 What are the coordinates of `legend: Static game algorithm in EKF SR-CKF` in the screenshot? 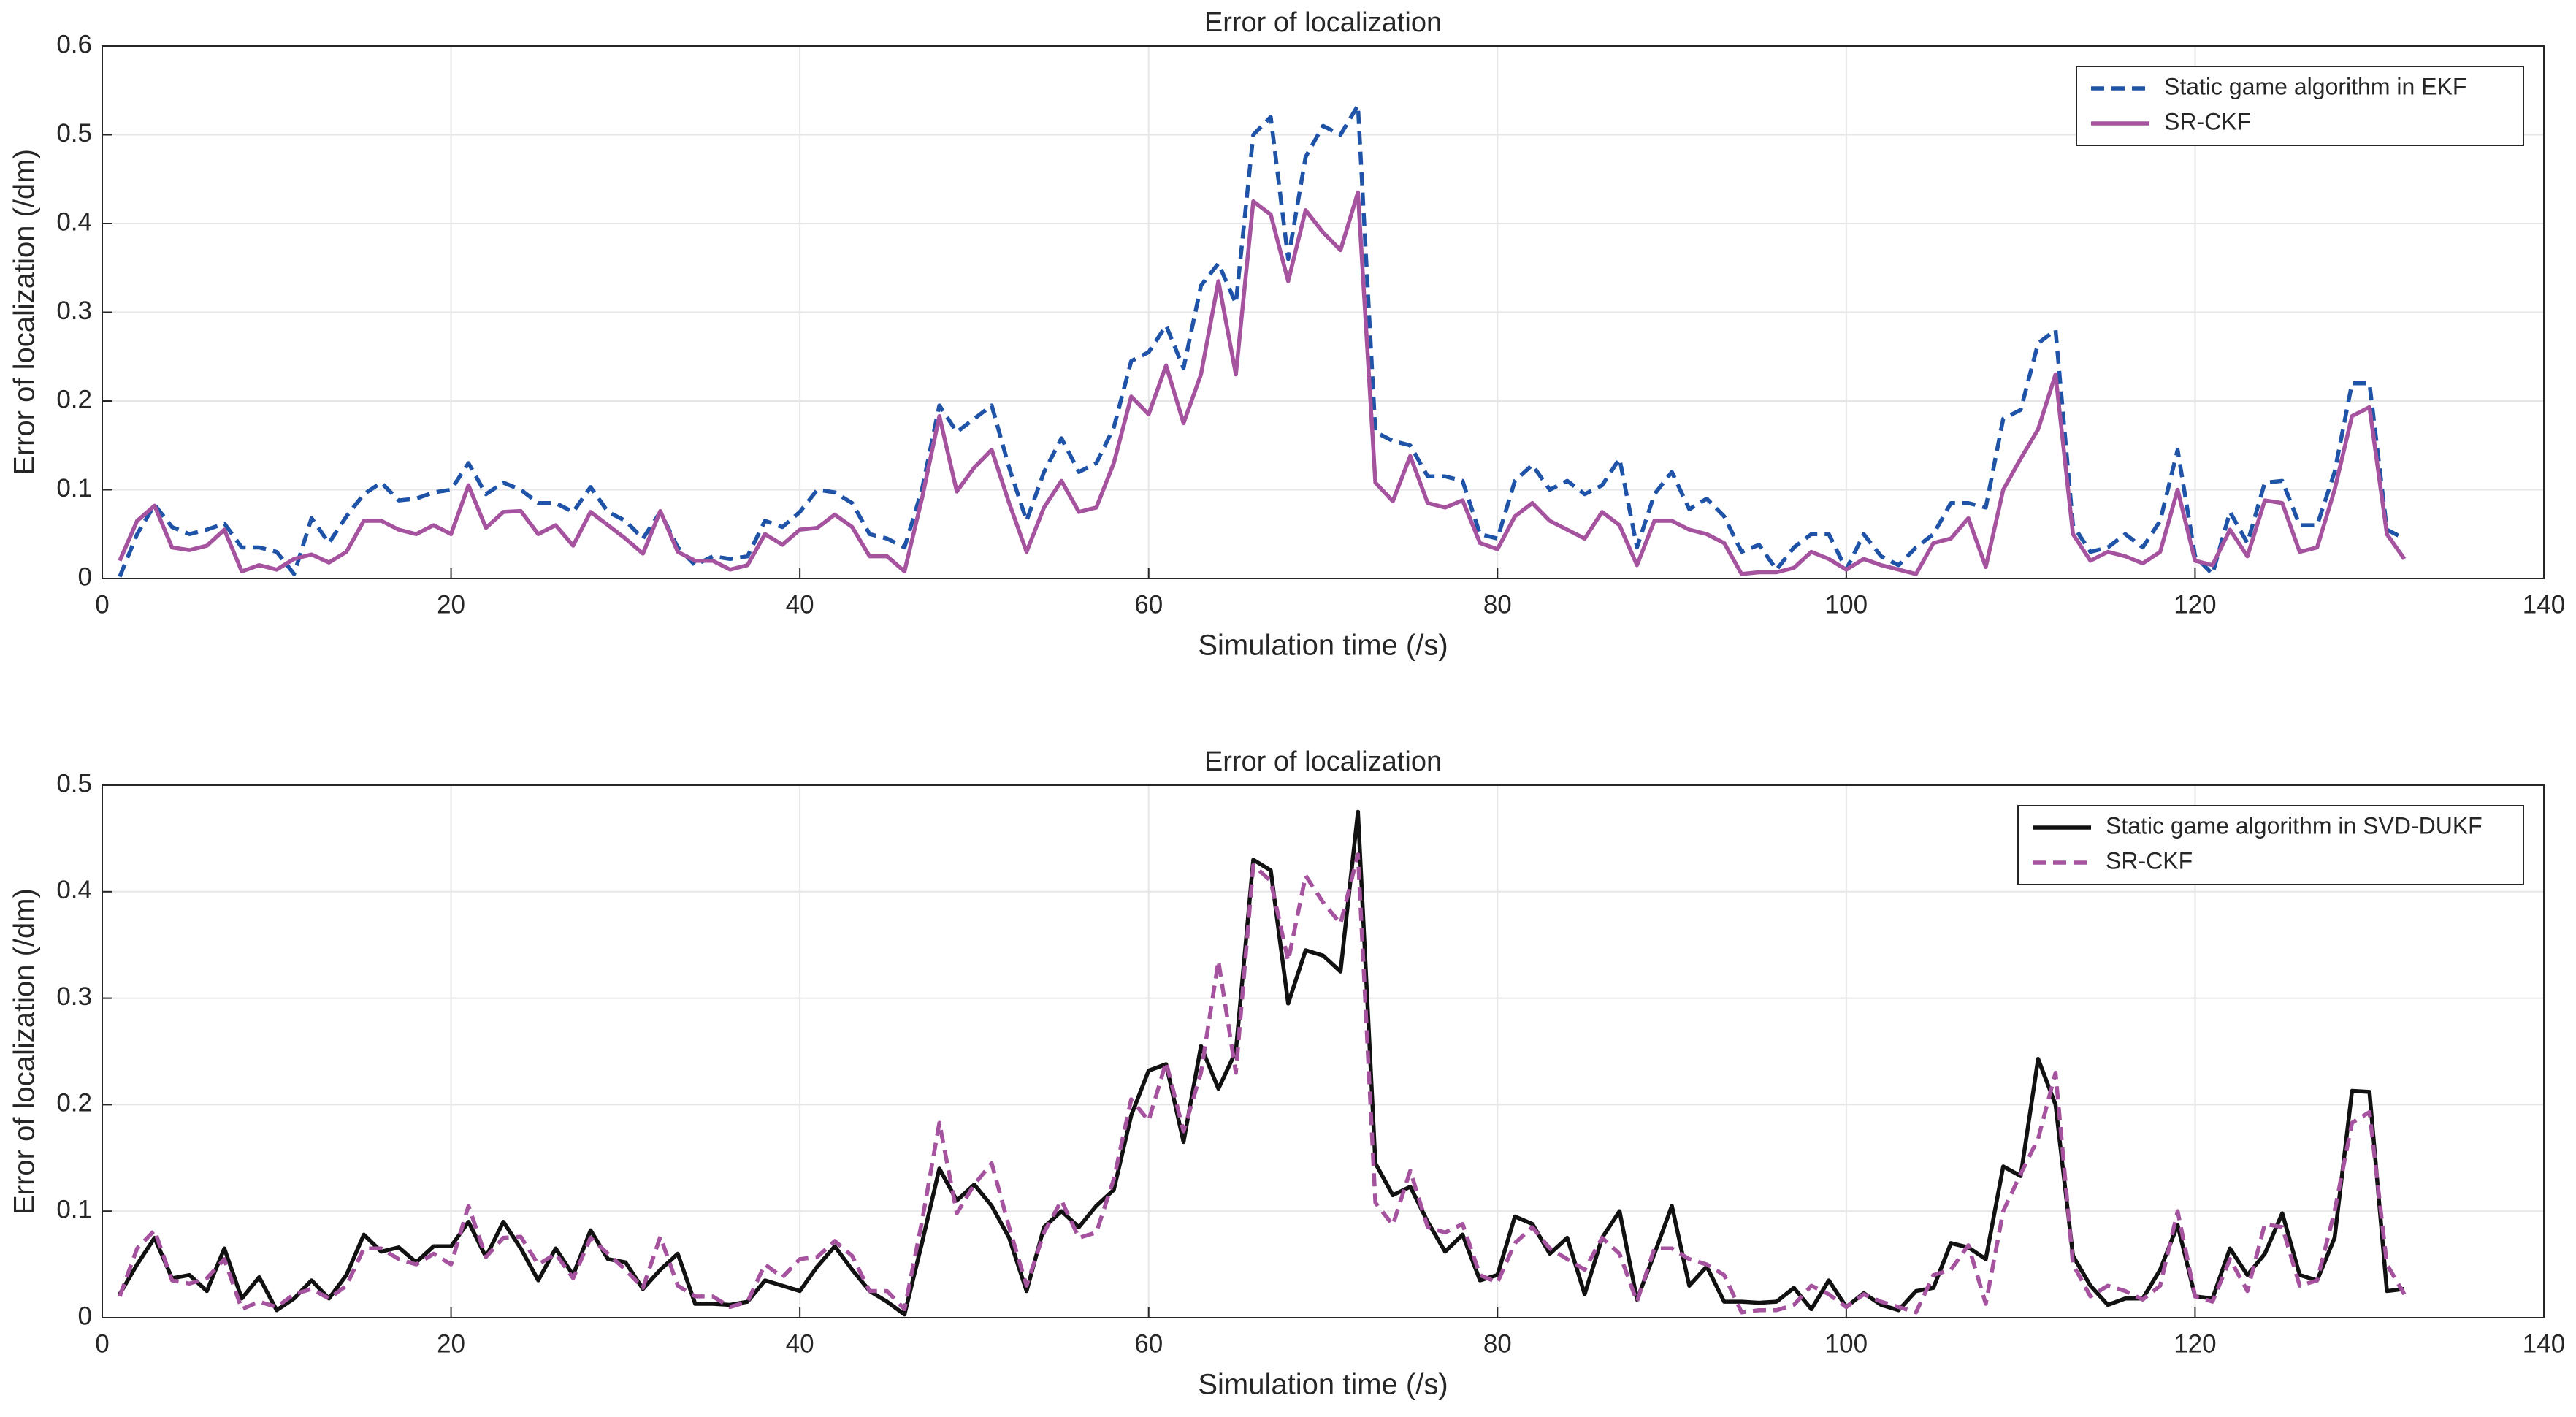 It's located at (2300, 106).